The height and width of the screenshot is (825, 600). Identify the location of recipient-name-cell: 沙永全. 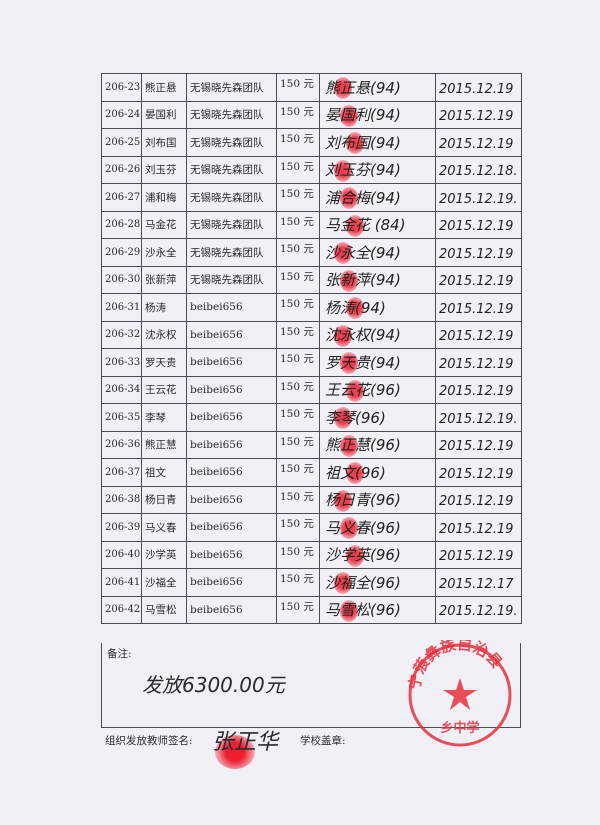
(164, 252).